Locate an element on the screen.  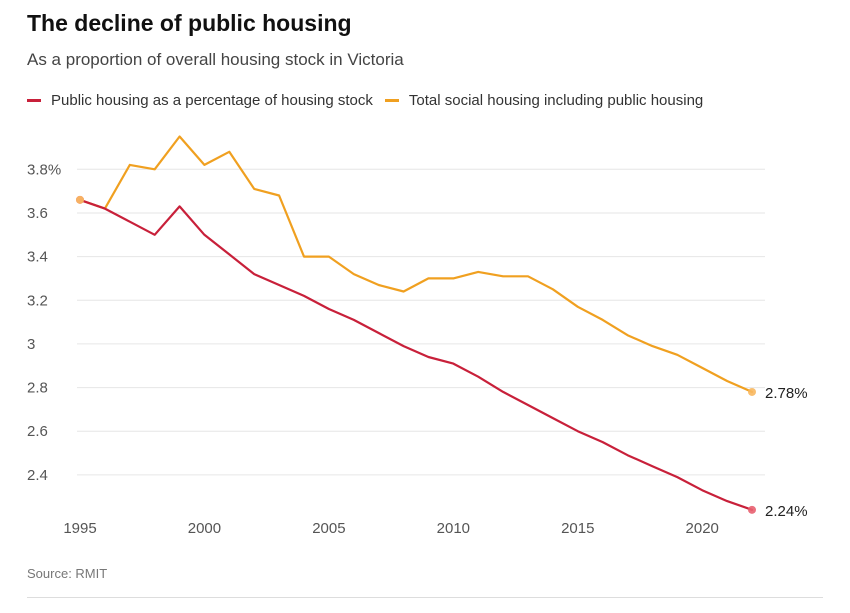
x-tick-label: 2020 is located at coordinates (702, 528).